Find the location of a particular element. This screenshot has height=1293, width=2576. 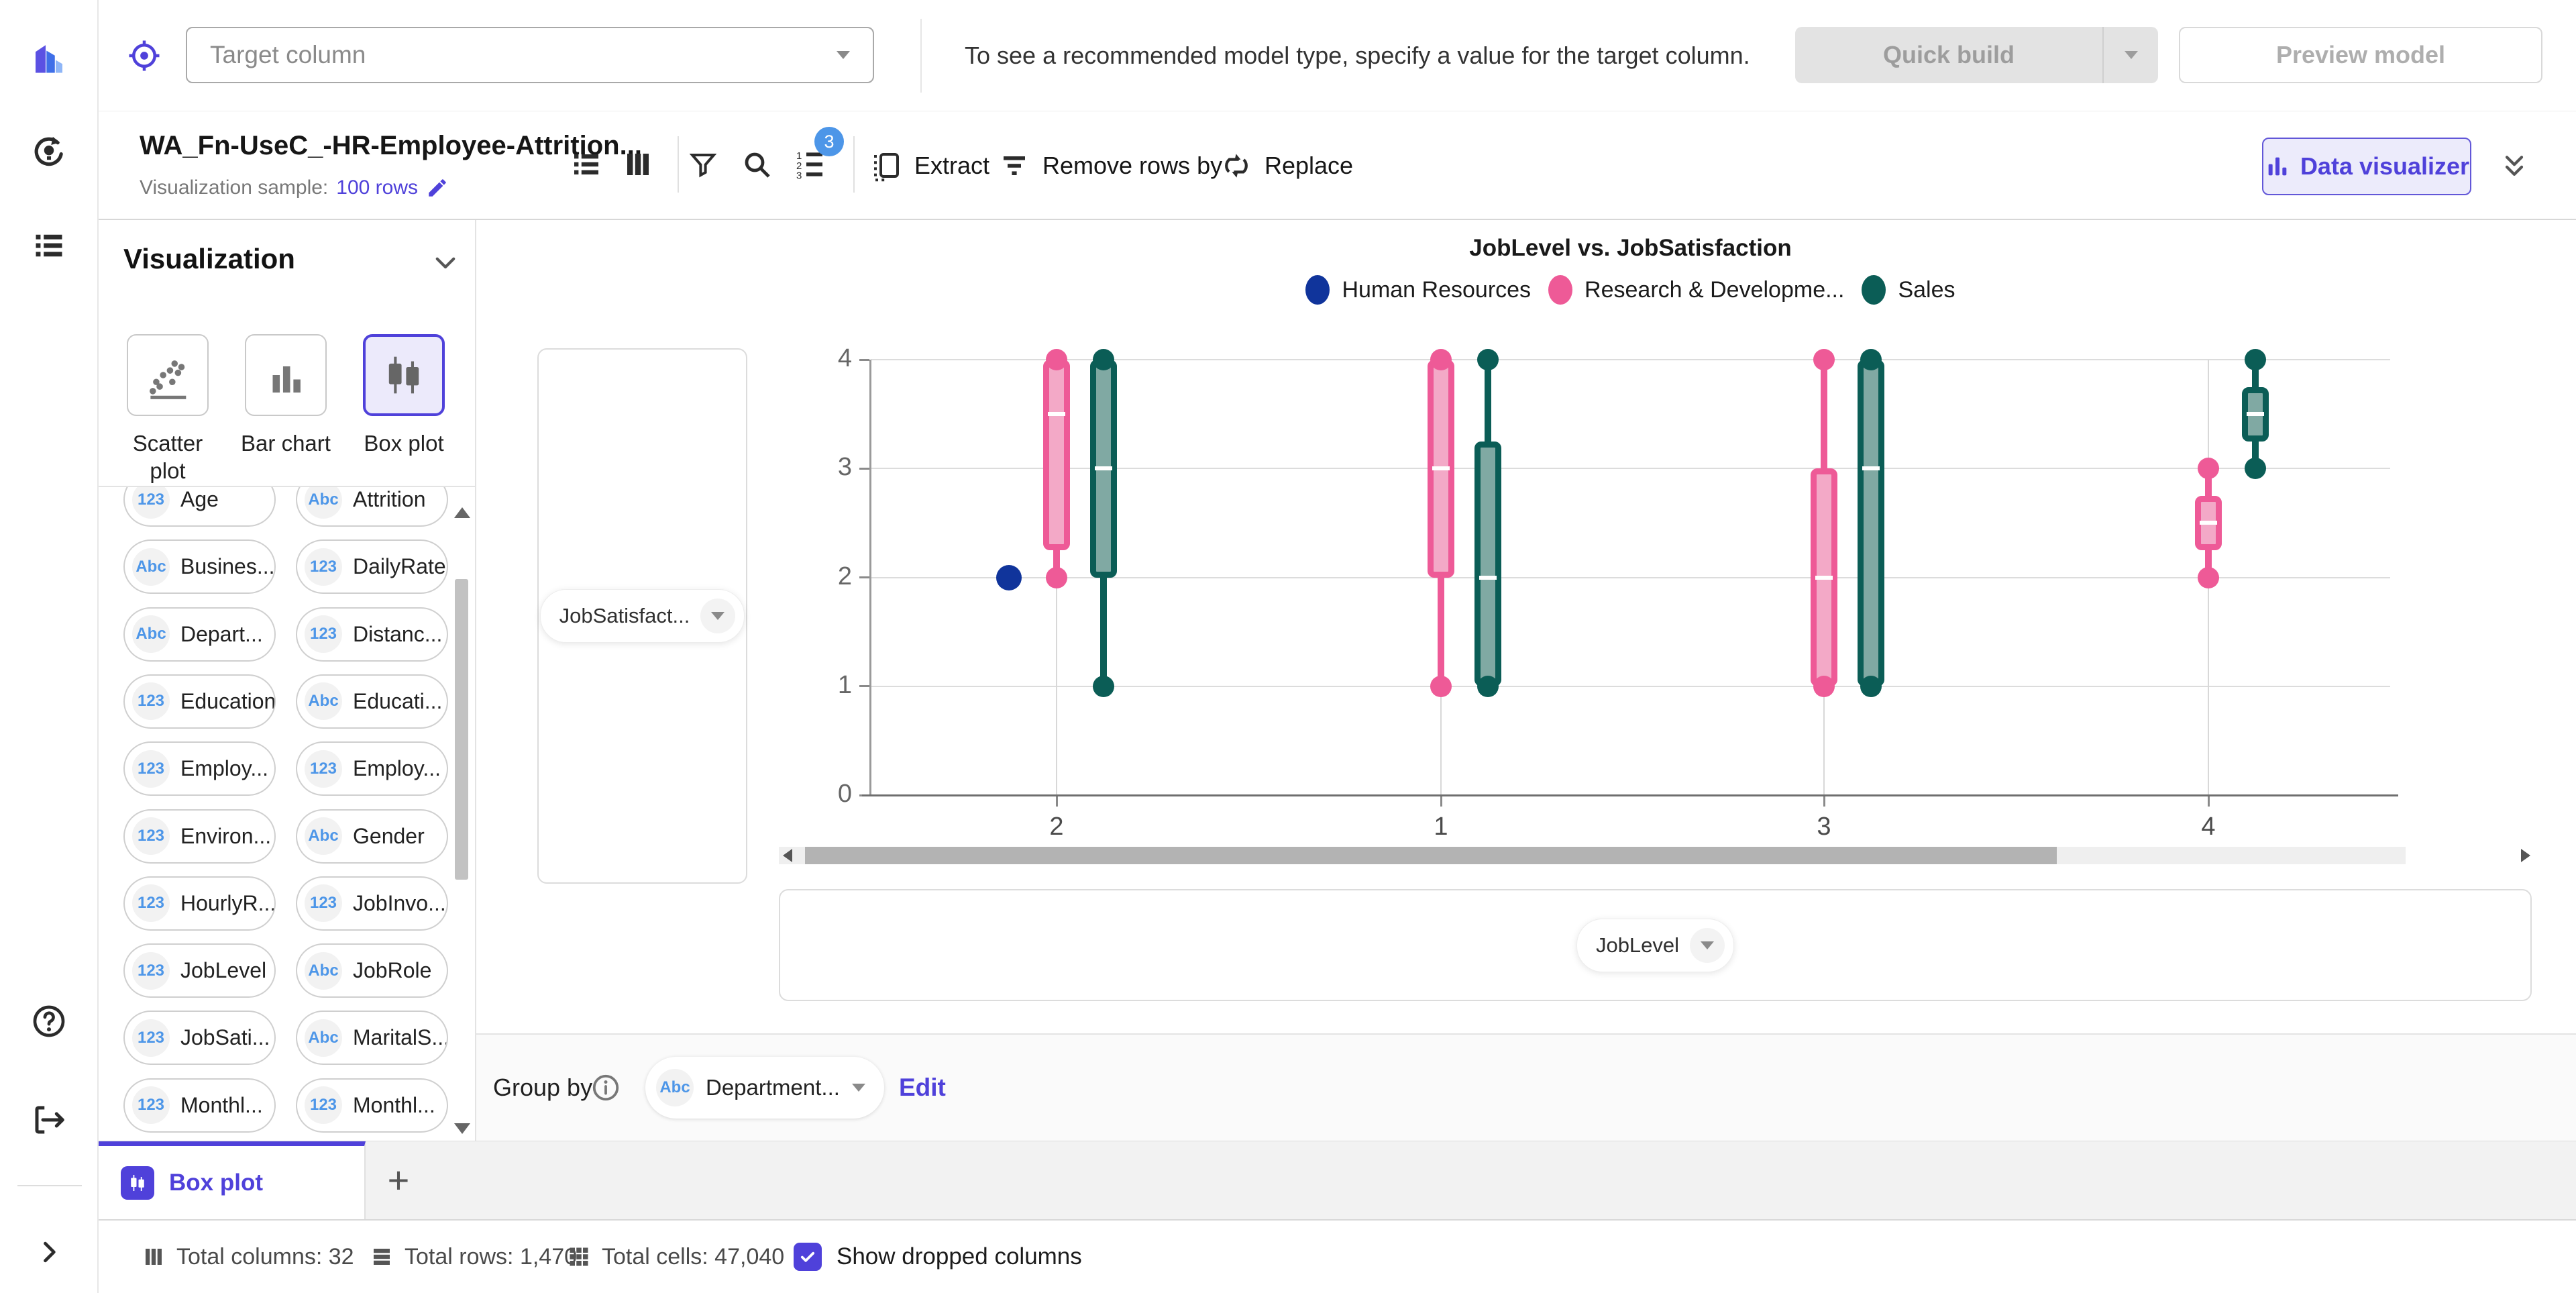

column-view-icon is located at coordinates (638, 164).